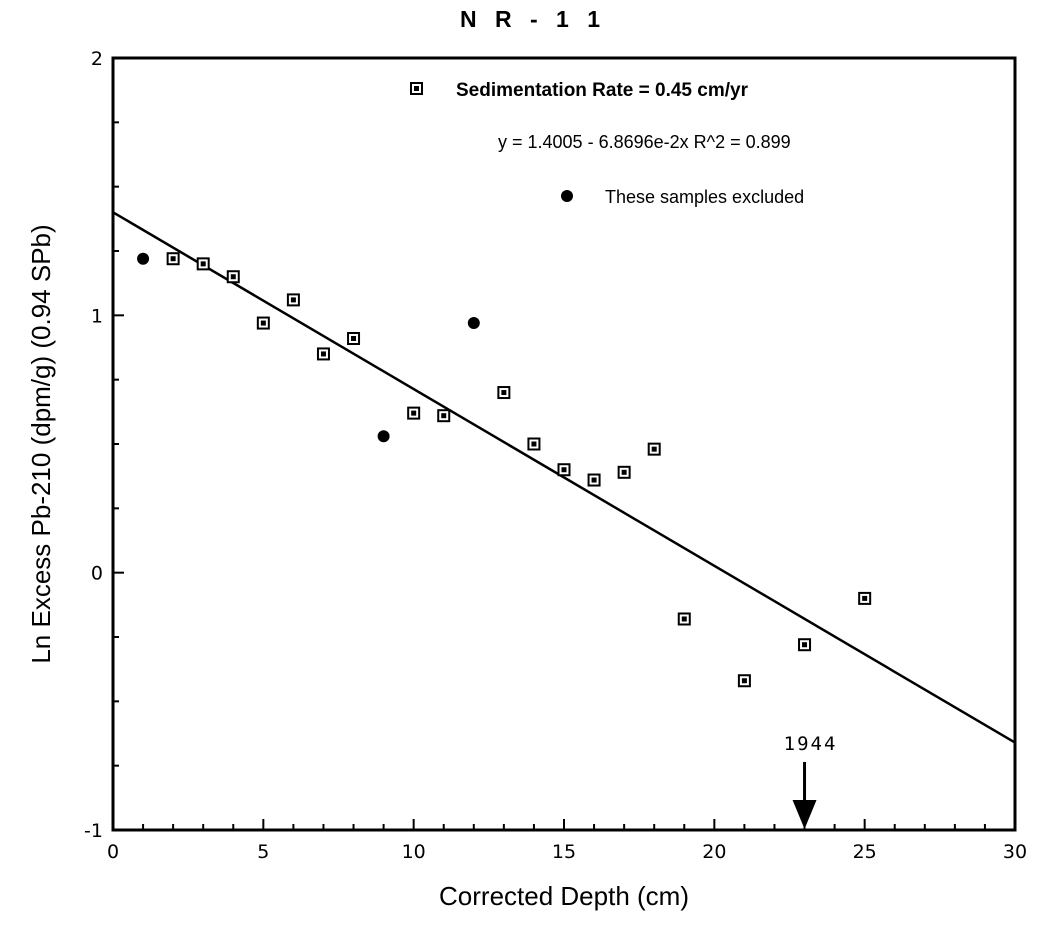 Image resolution: width=1037 pixels, height=941 pixels. Describe the element at coordinates (644, 142) in the screenshot. I see `fit-equation: y = 1.4005 - 6.8696e-2x R^2 = 0.899` at that location.